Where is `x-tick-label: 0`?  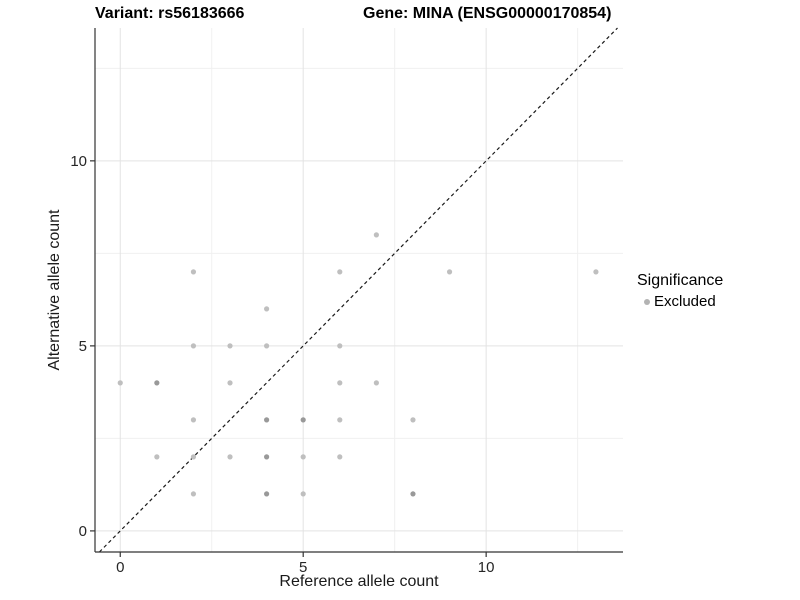
x-tick-label: 0 is located at coordinates (120, 567).